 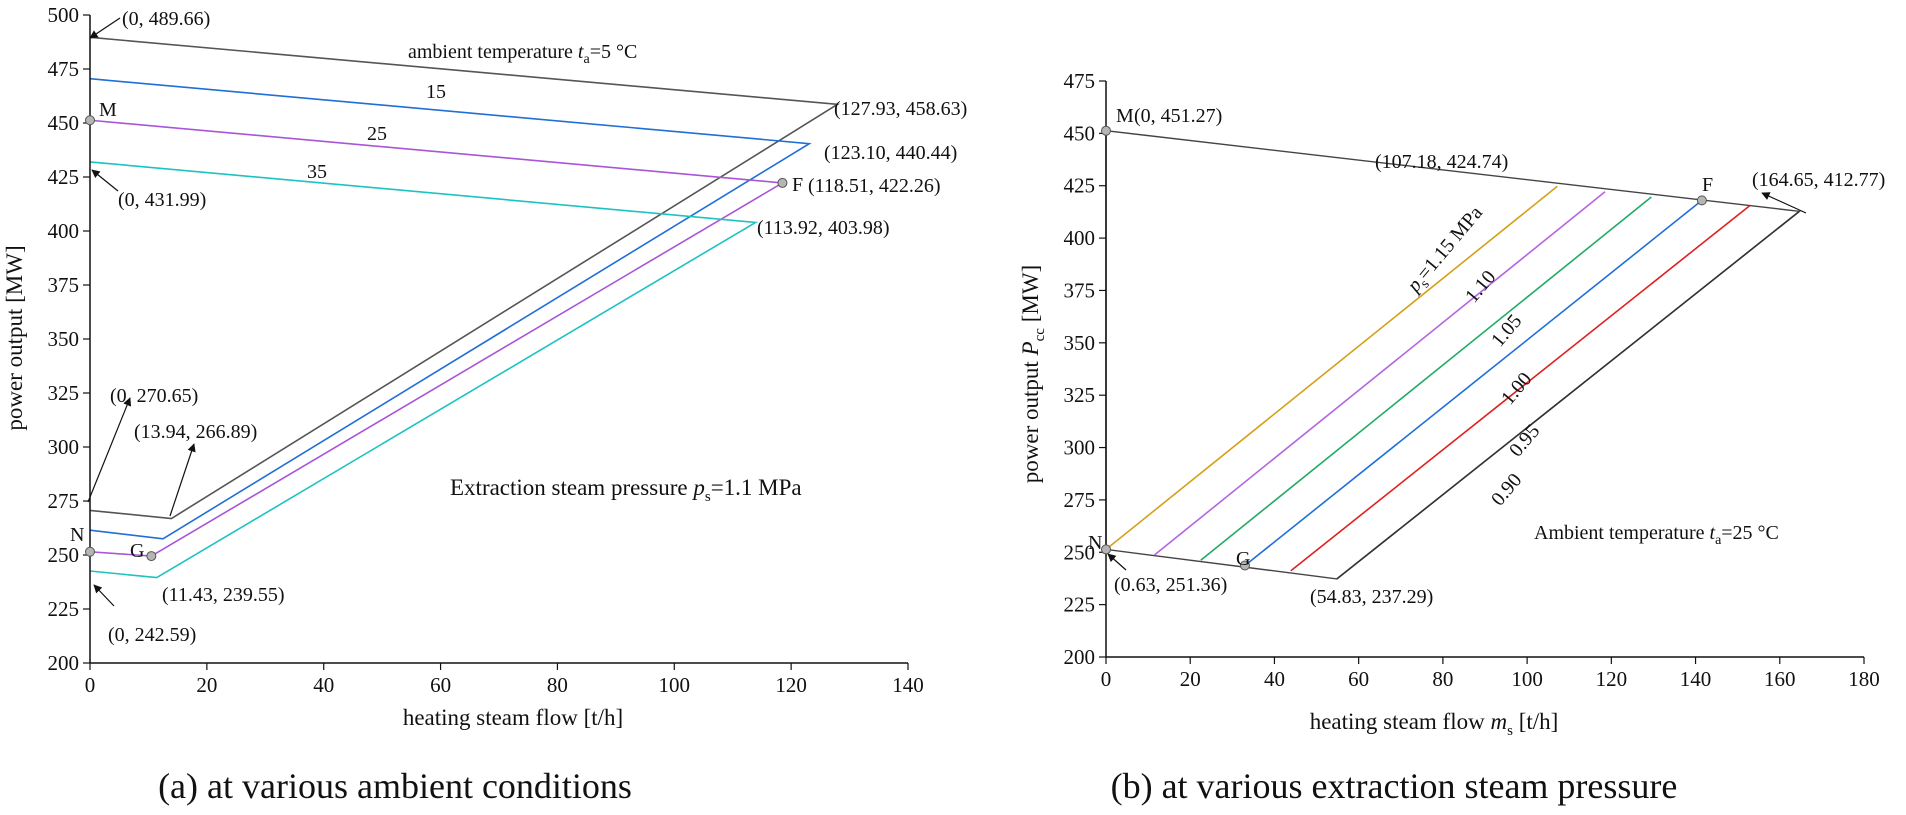 What do you see at coordinates (436, 92) in the screenshot?
I see `a-series-label-15: 15` at bounding box center [436, 92].